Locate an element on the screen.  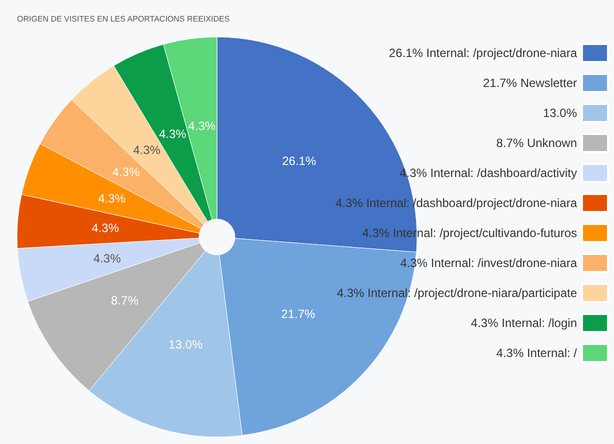
legend-label: 8.7% Unknown is located at coordinates (536, 143).